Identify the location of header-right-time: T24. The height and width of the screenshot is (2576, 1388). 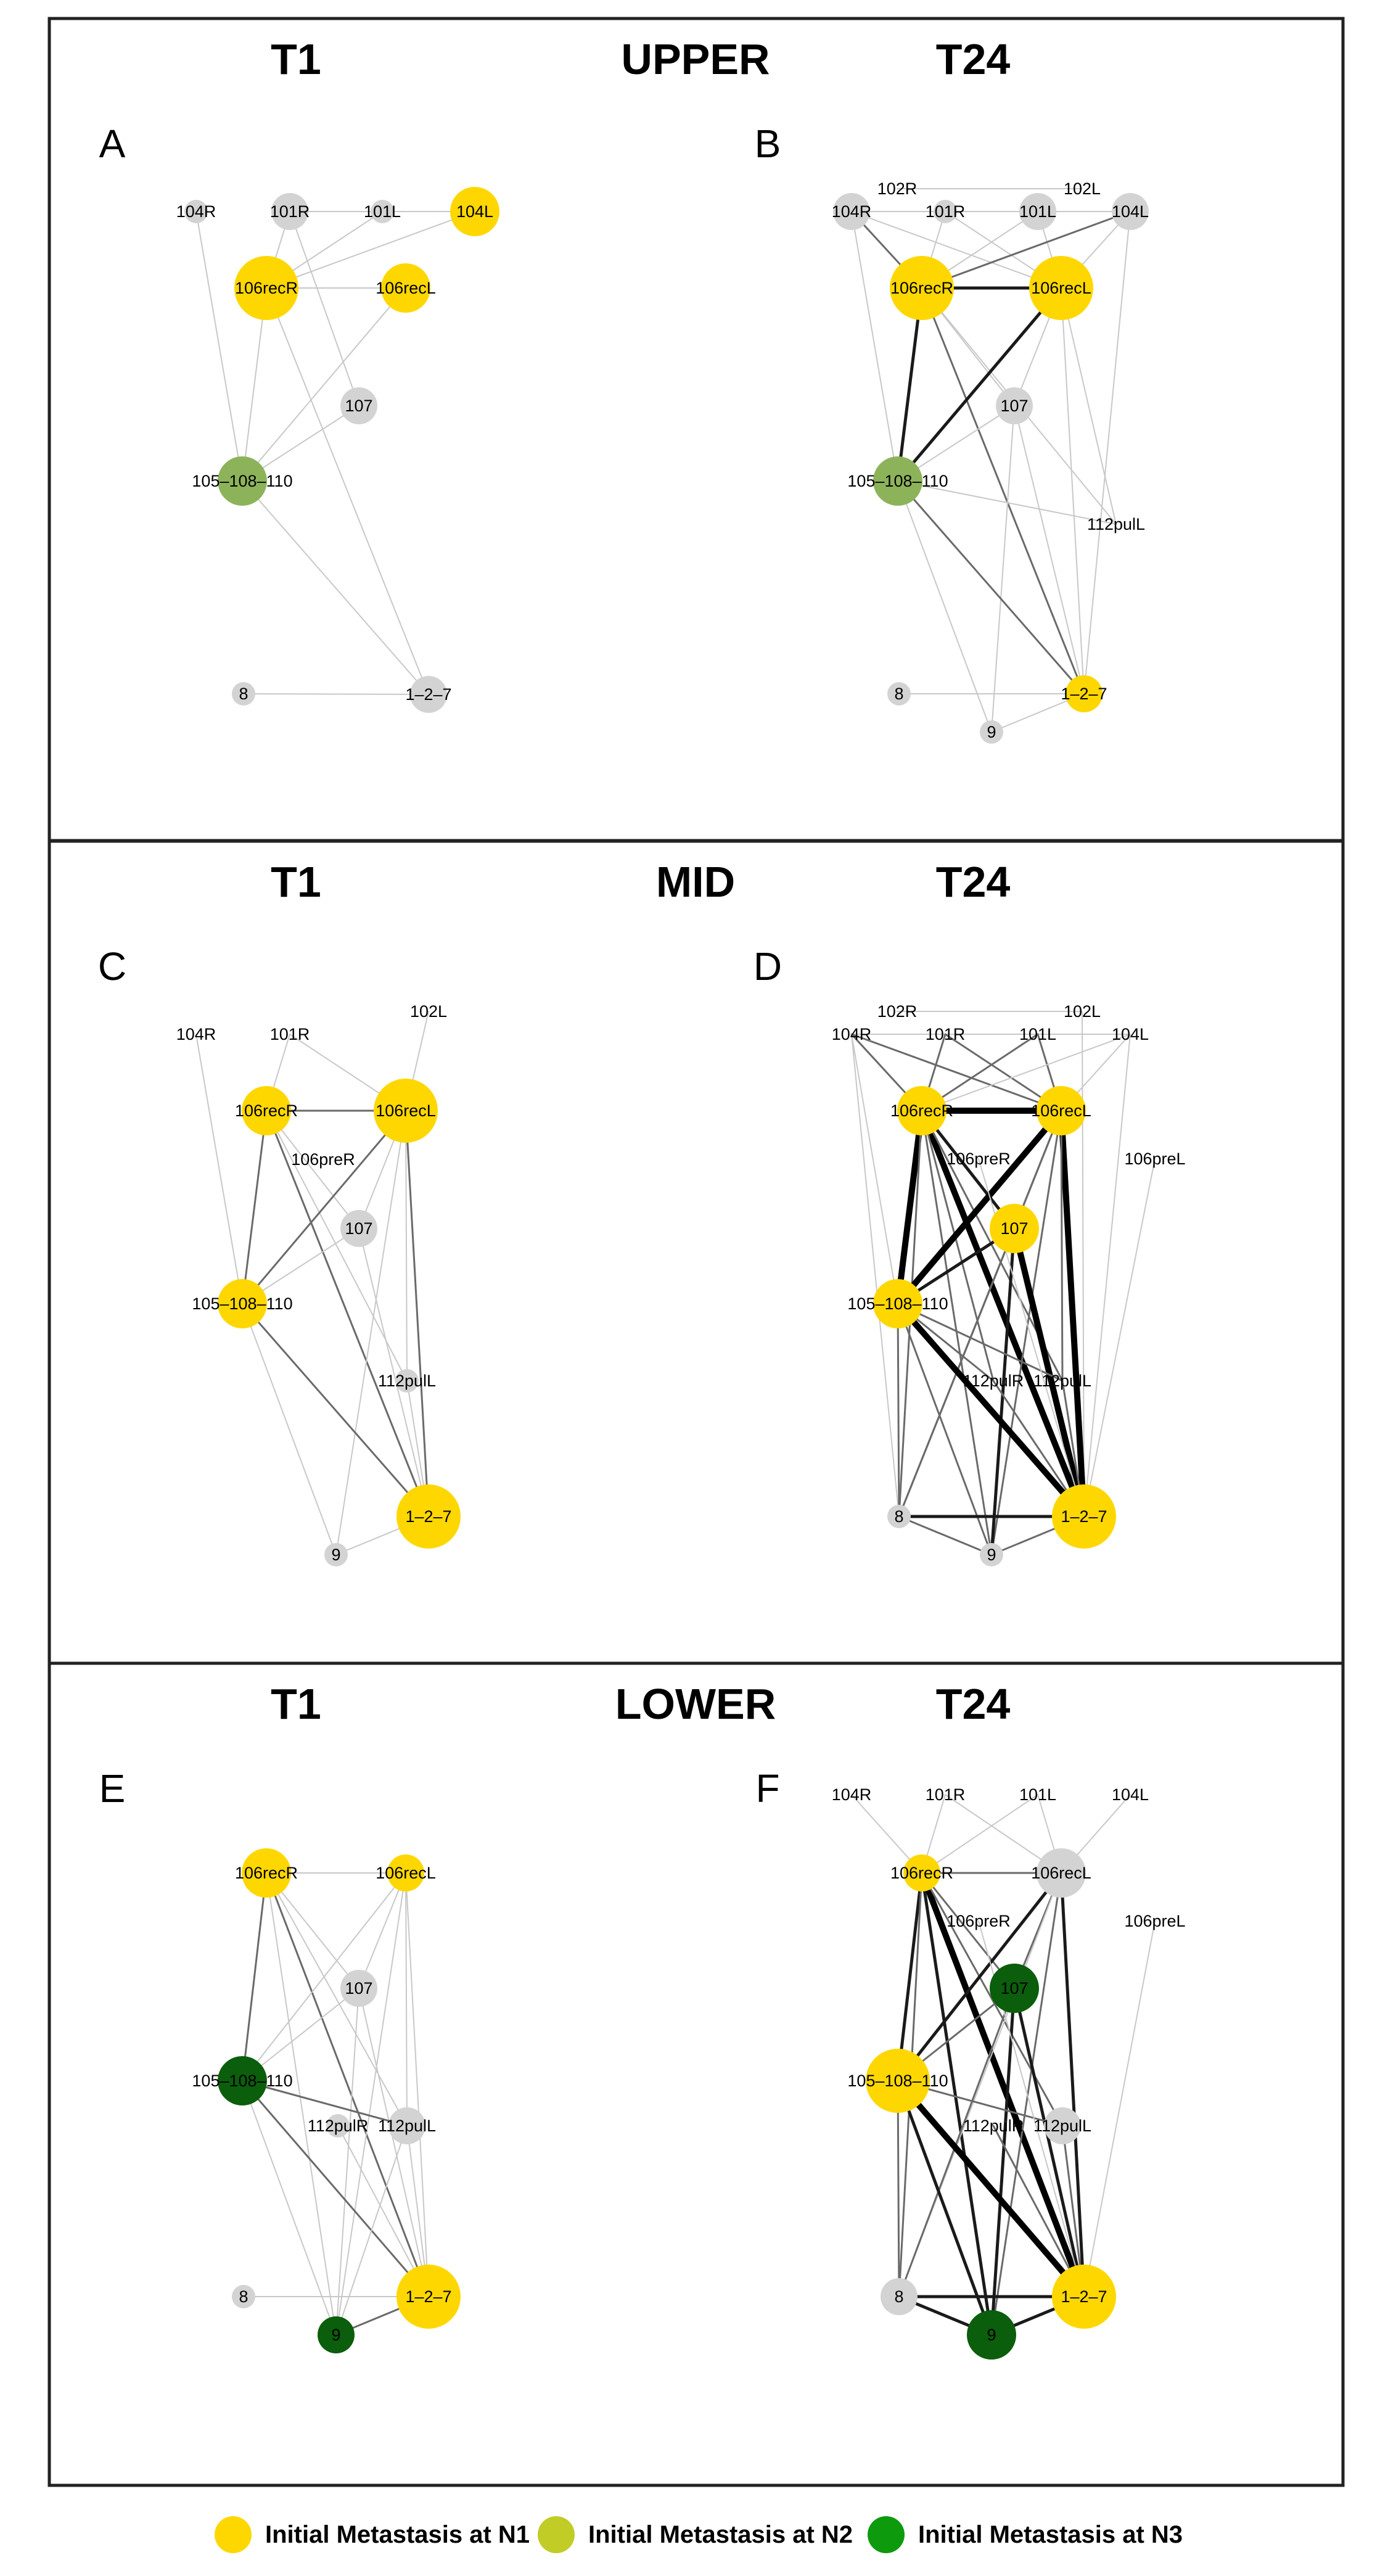
(973, 1704).